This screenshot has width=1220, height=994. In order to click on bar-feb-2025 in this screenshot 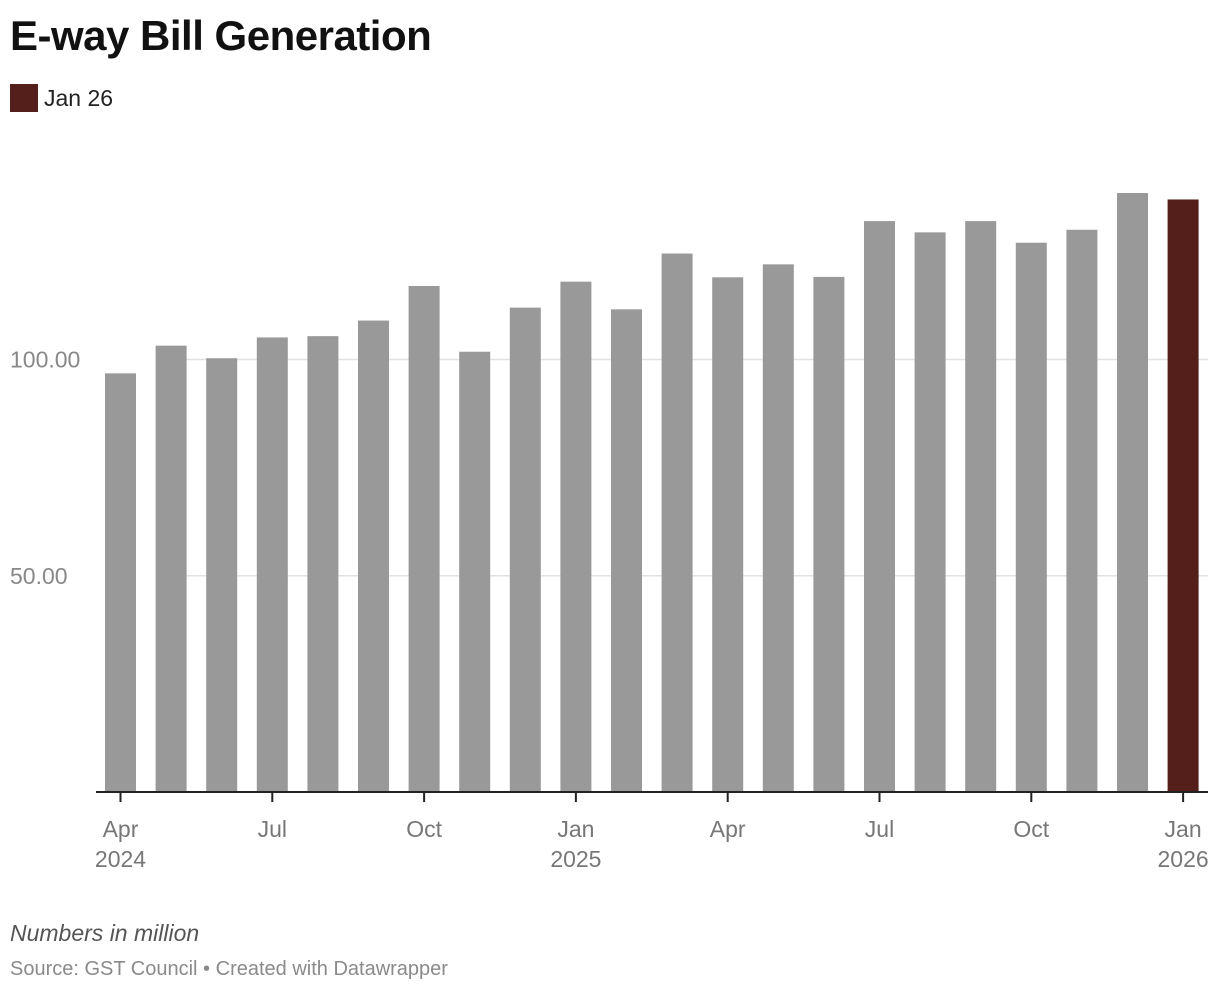, I will do `click(626, 550)`.